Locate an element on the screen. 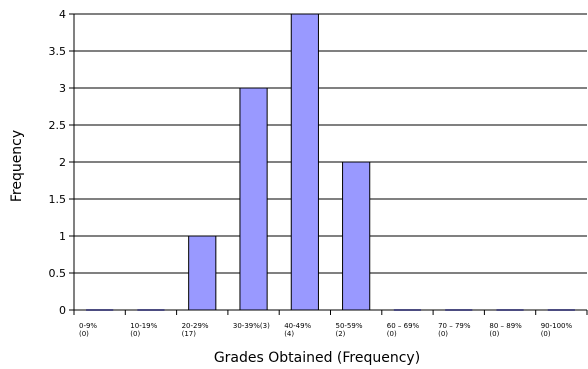 The width and height of the screenshot is (588, 369). y-tick-label: 0.5 is located at coordinates (58, 273).